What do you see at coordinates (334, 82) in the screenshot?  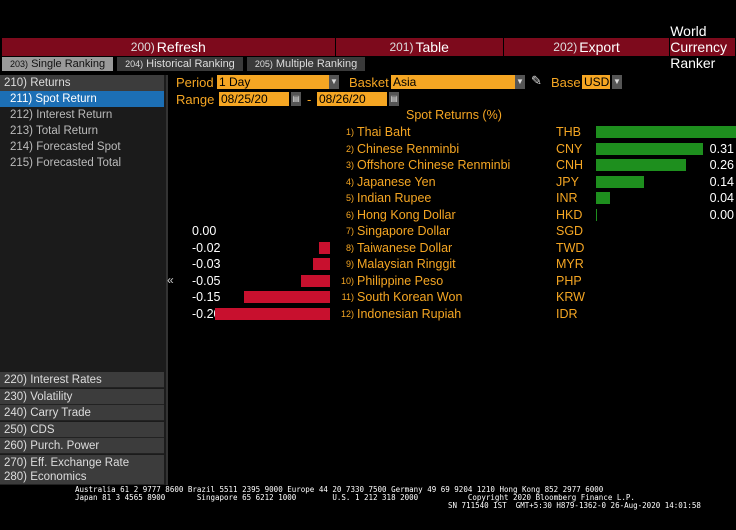 I see `period-dropdown-icon: ▼` at bounding box center [334, 82].